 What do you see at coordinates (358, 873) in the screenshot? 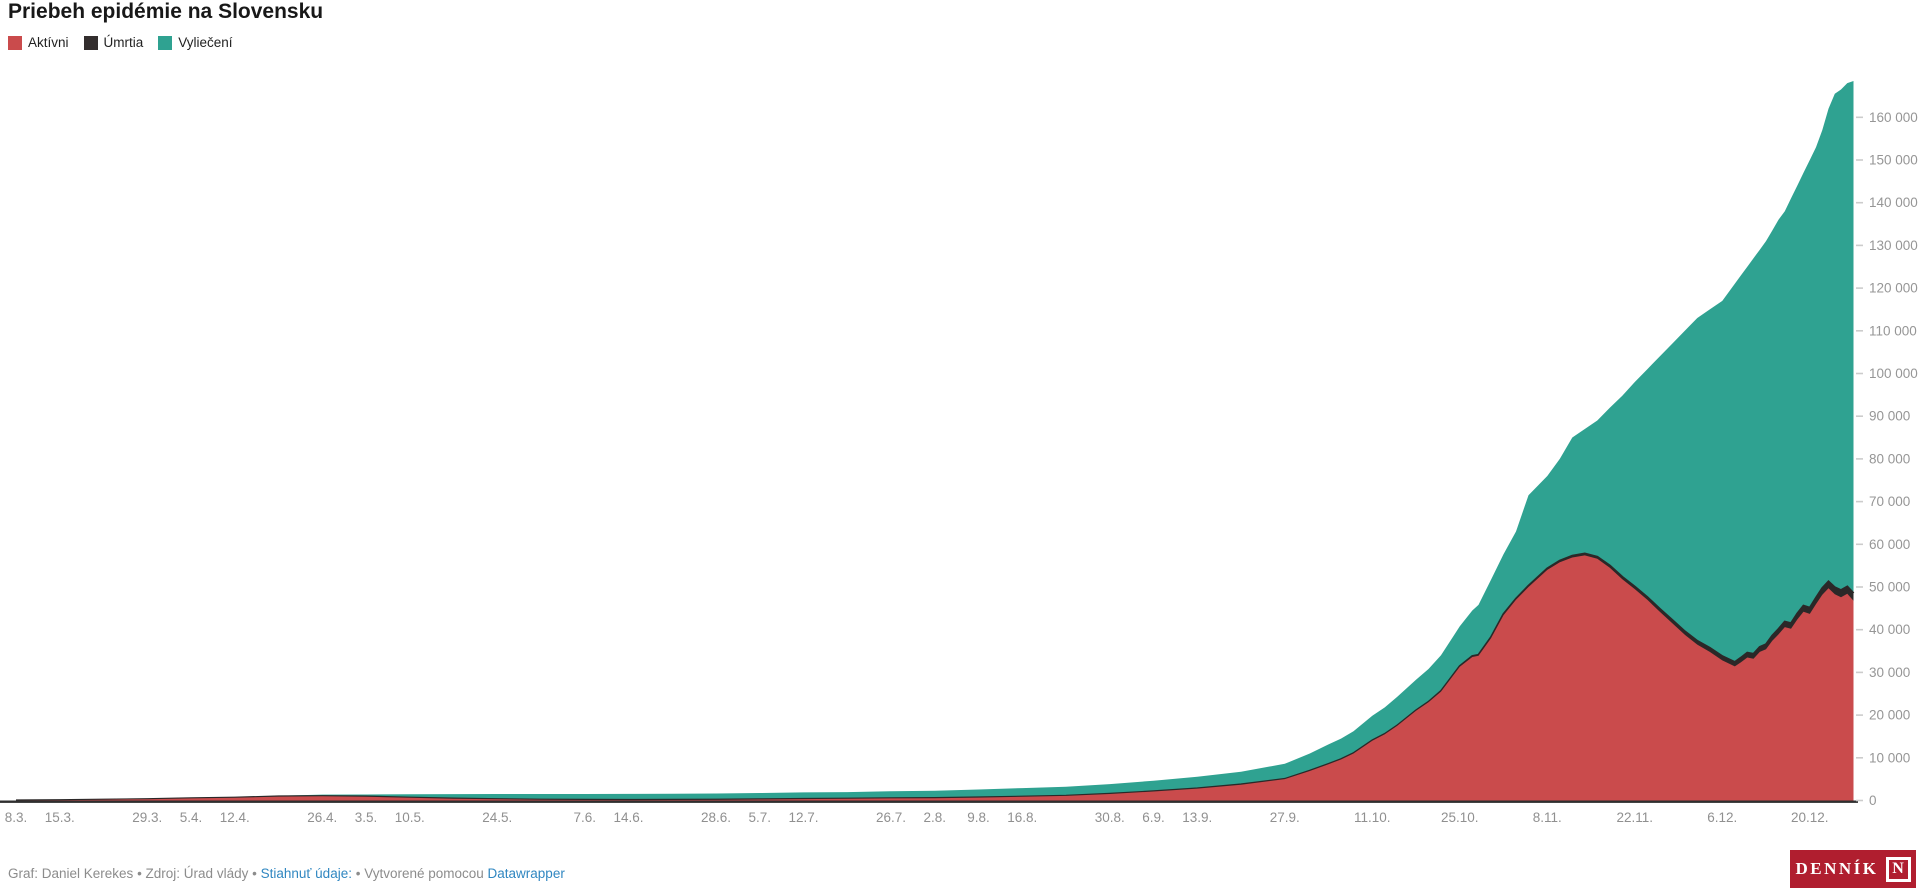
I see `footer-sep3: •` at bounding box center [358, 873].